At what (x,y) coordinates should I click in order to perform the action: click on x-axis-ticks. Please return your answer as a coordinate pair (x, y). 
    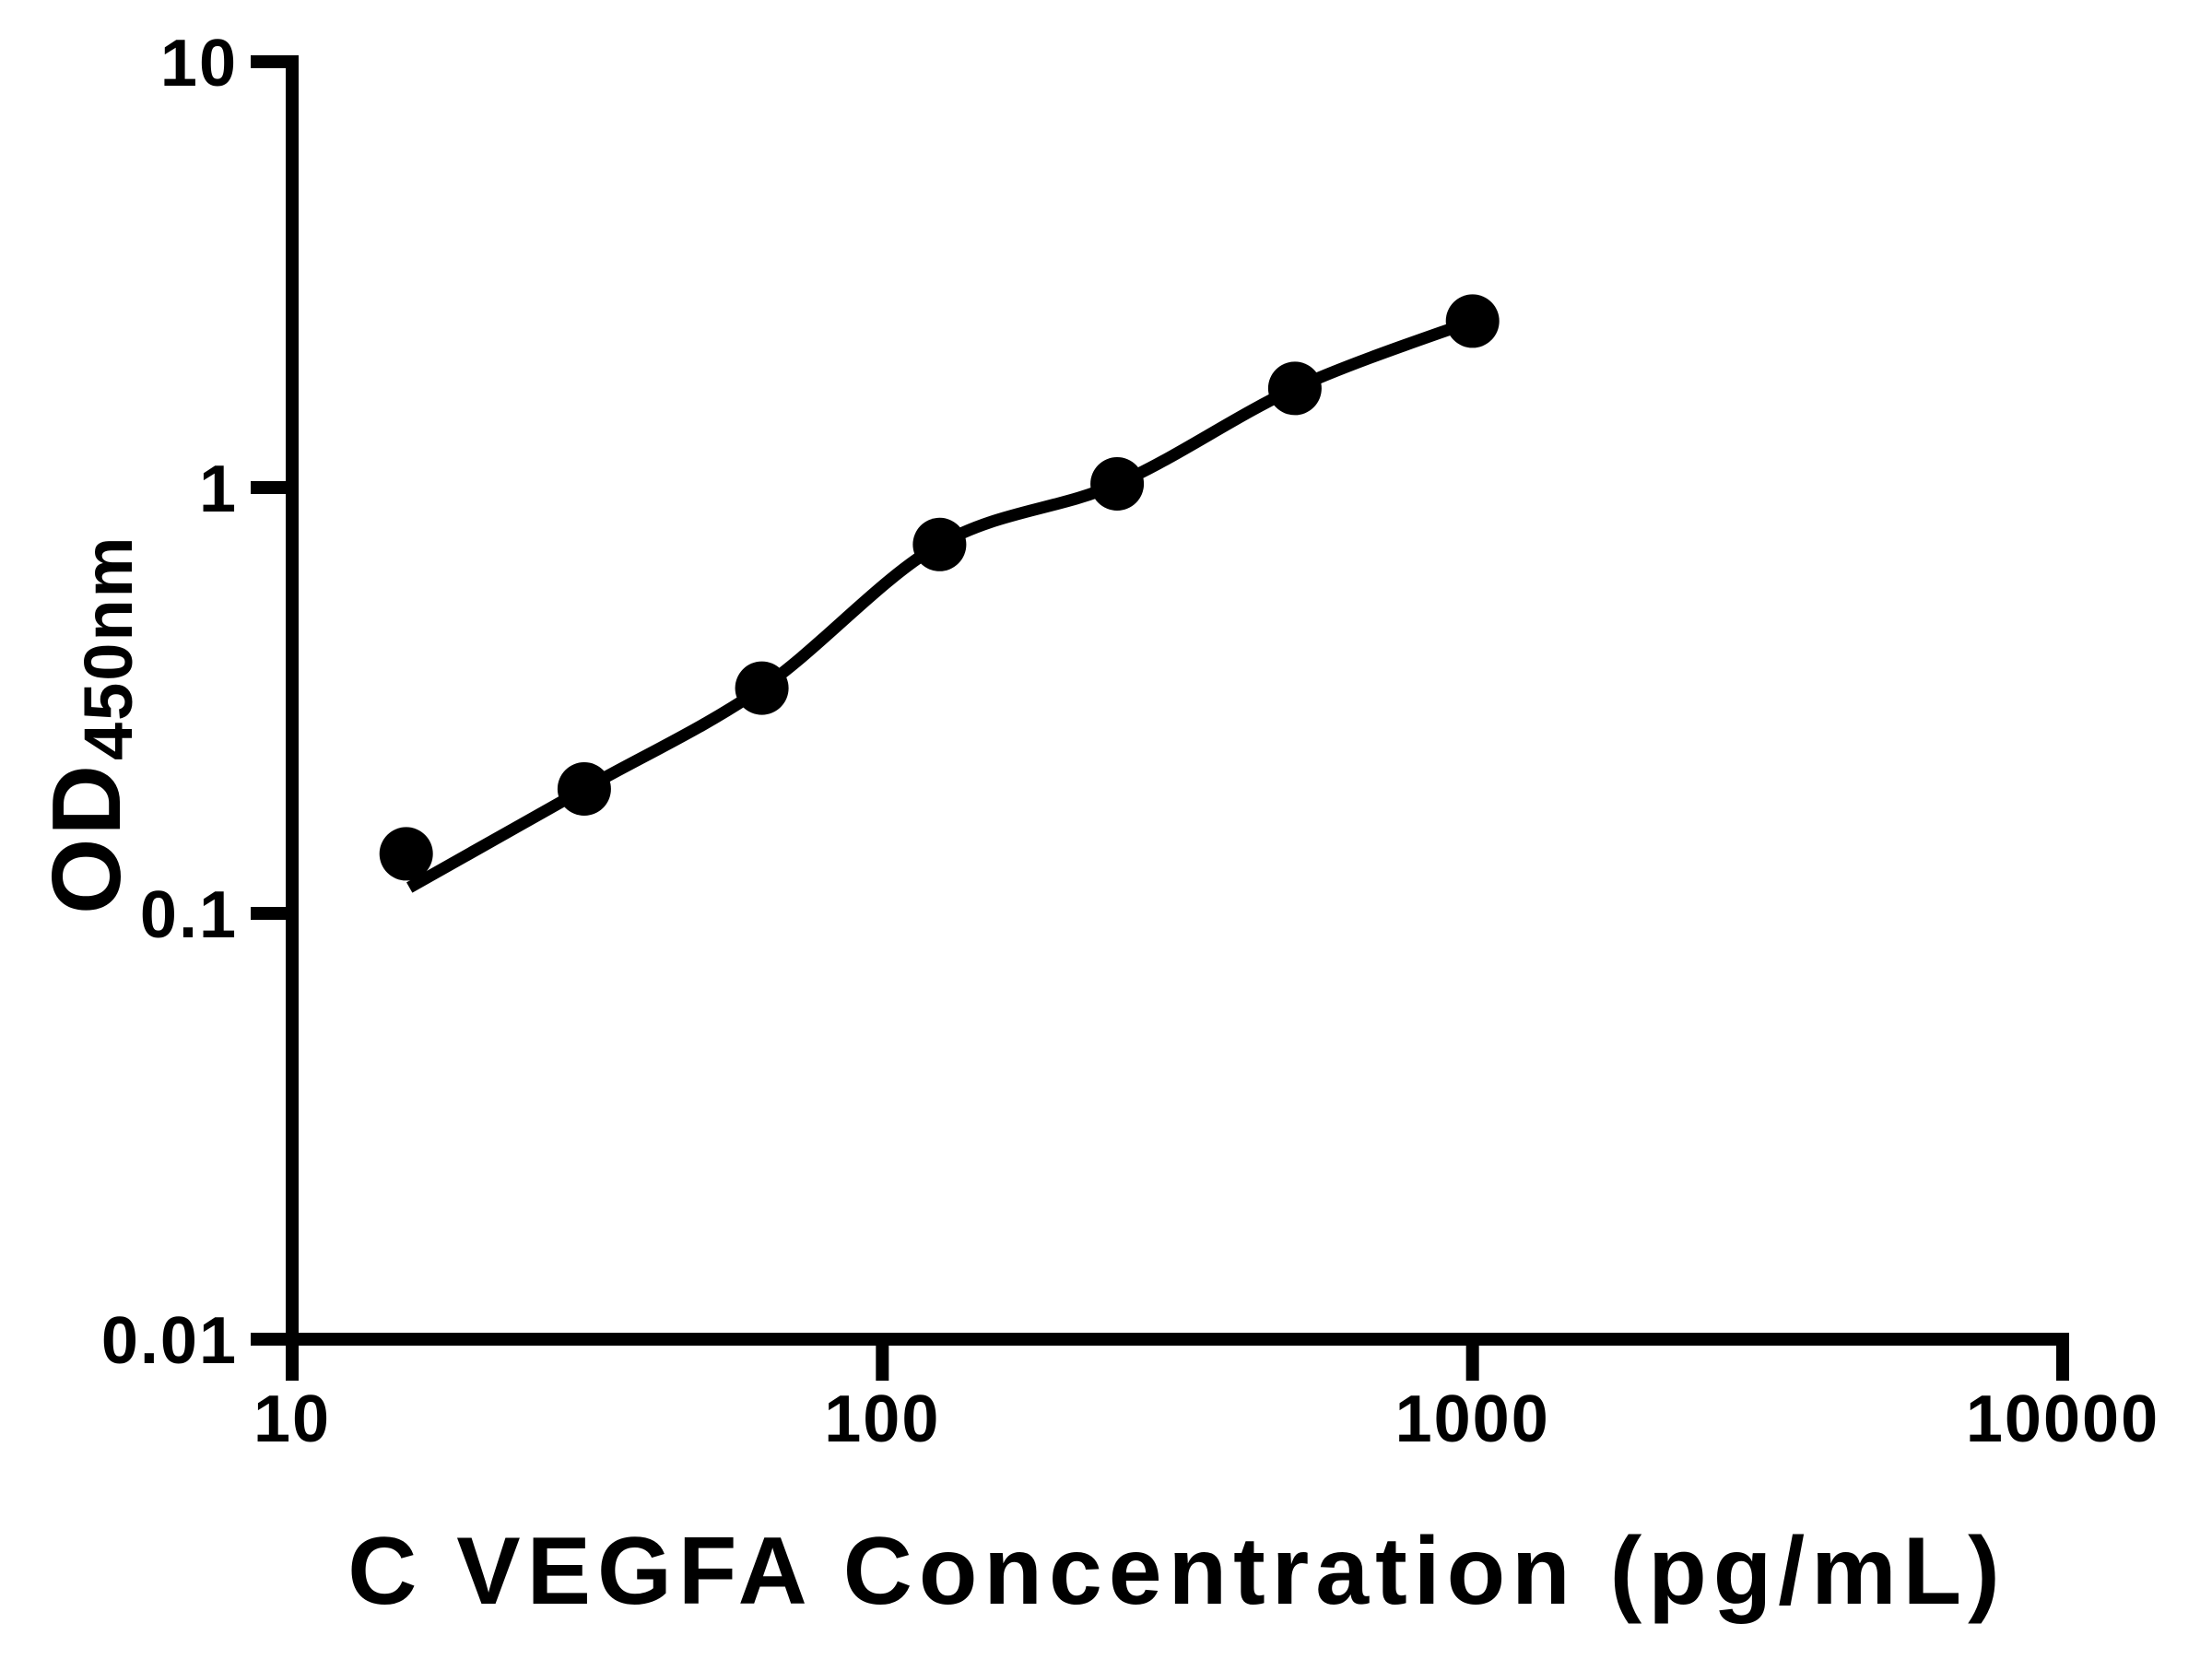
    Looking at the image, I should click on (1177, 1360).